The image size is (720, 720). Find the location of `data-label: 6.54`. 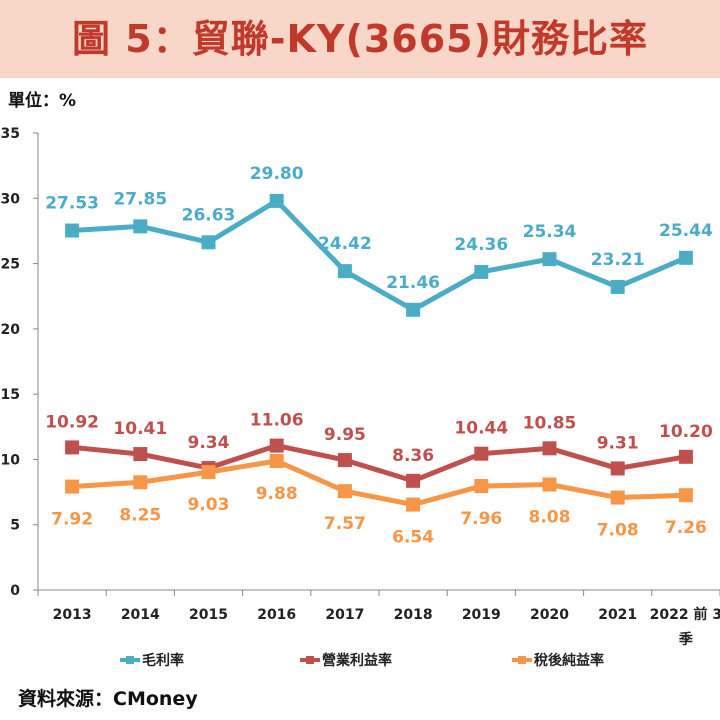

data-label: 6.54 is located at coordinates (413, 538).